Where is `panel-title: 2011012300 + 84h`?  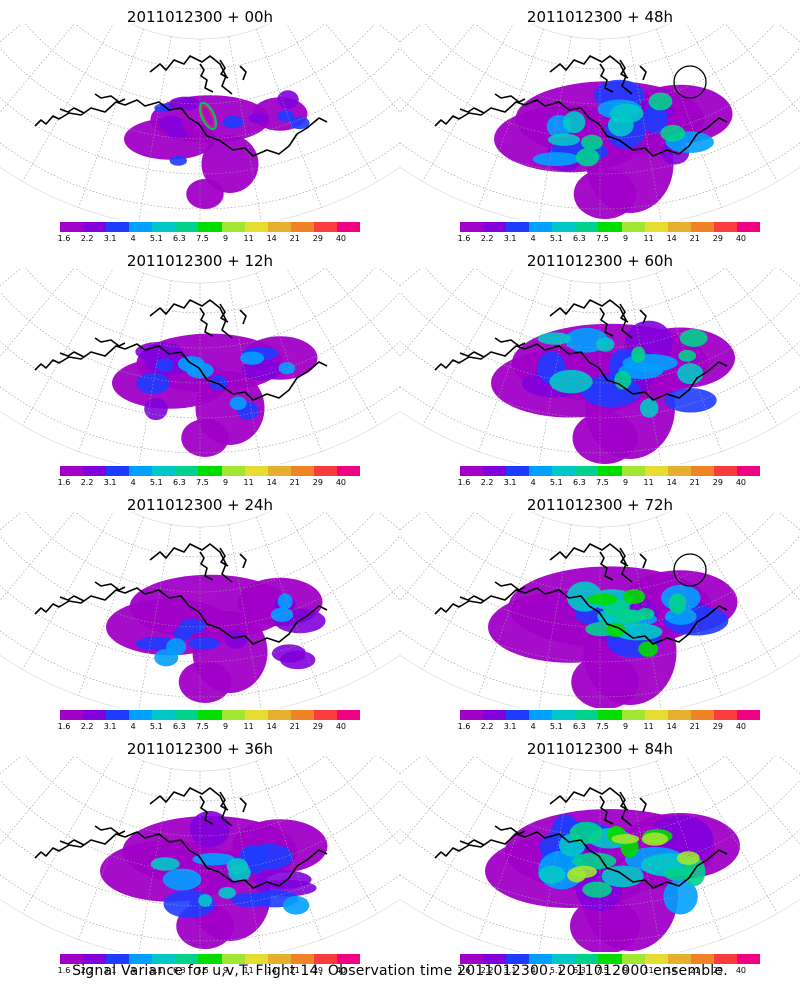 panel-title: 2011012300 + 84h is located at coordinates (600, 749).